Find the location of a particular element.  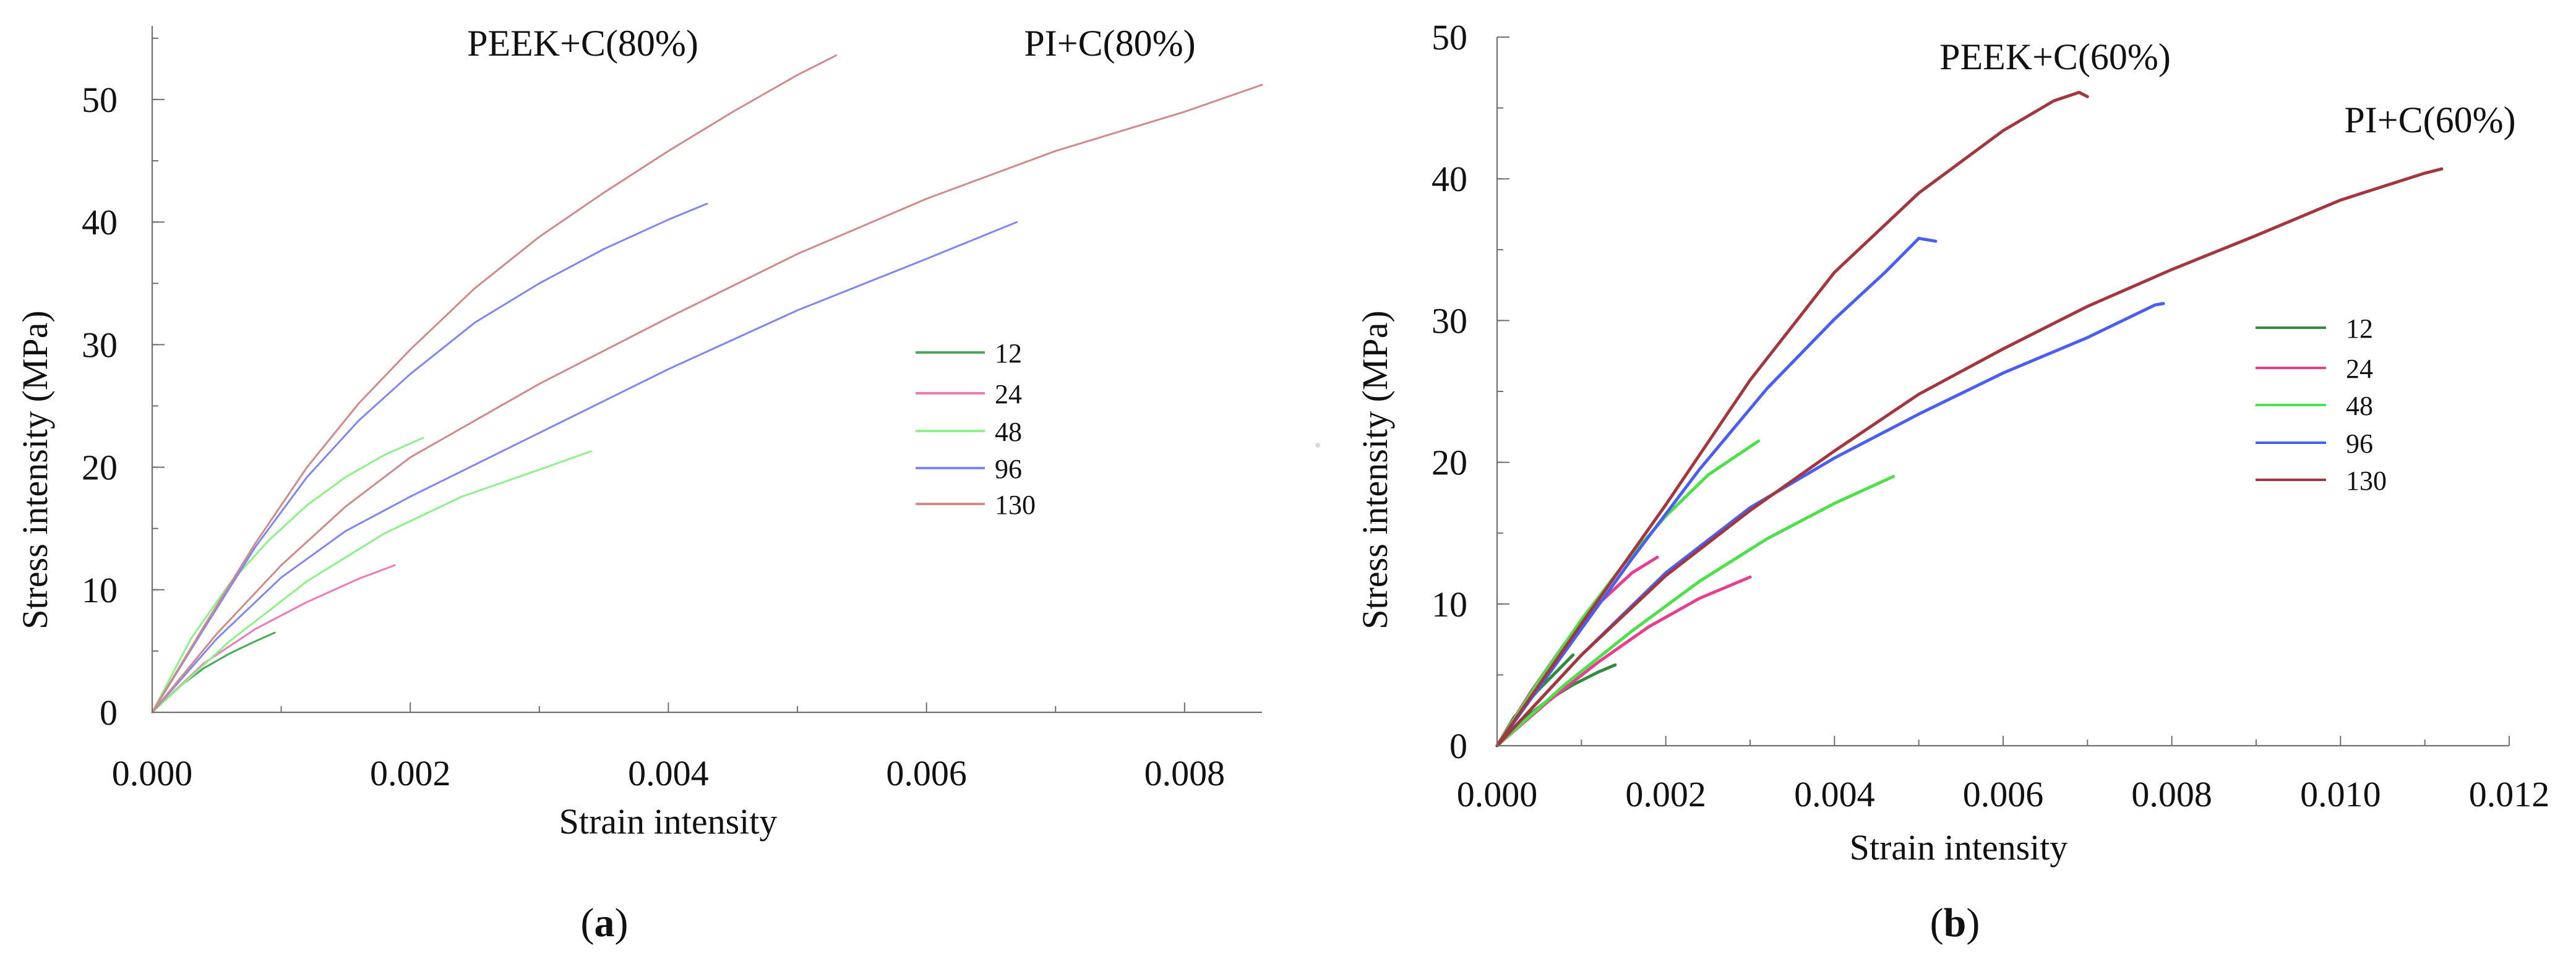

stray-dot is located at coordinates (1317, 446).